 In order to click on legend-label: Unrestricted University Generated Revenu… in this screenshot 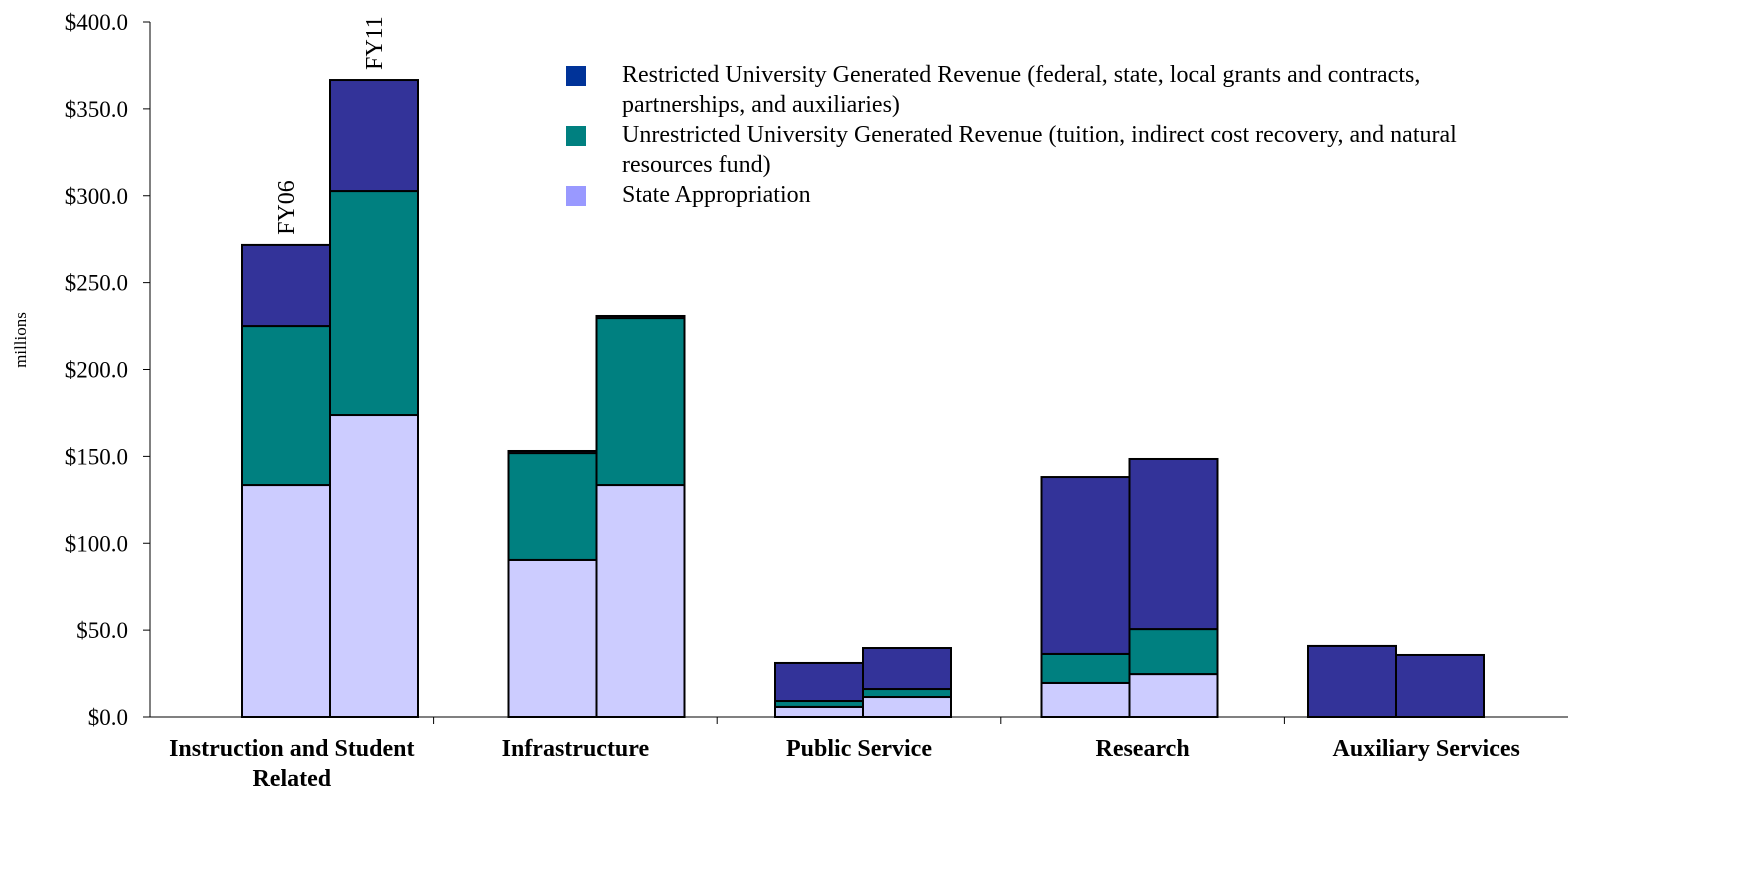, I will do `click(1039, 150)`.